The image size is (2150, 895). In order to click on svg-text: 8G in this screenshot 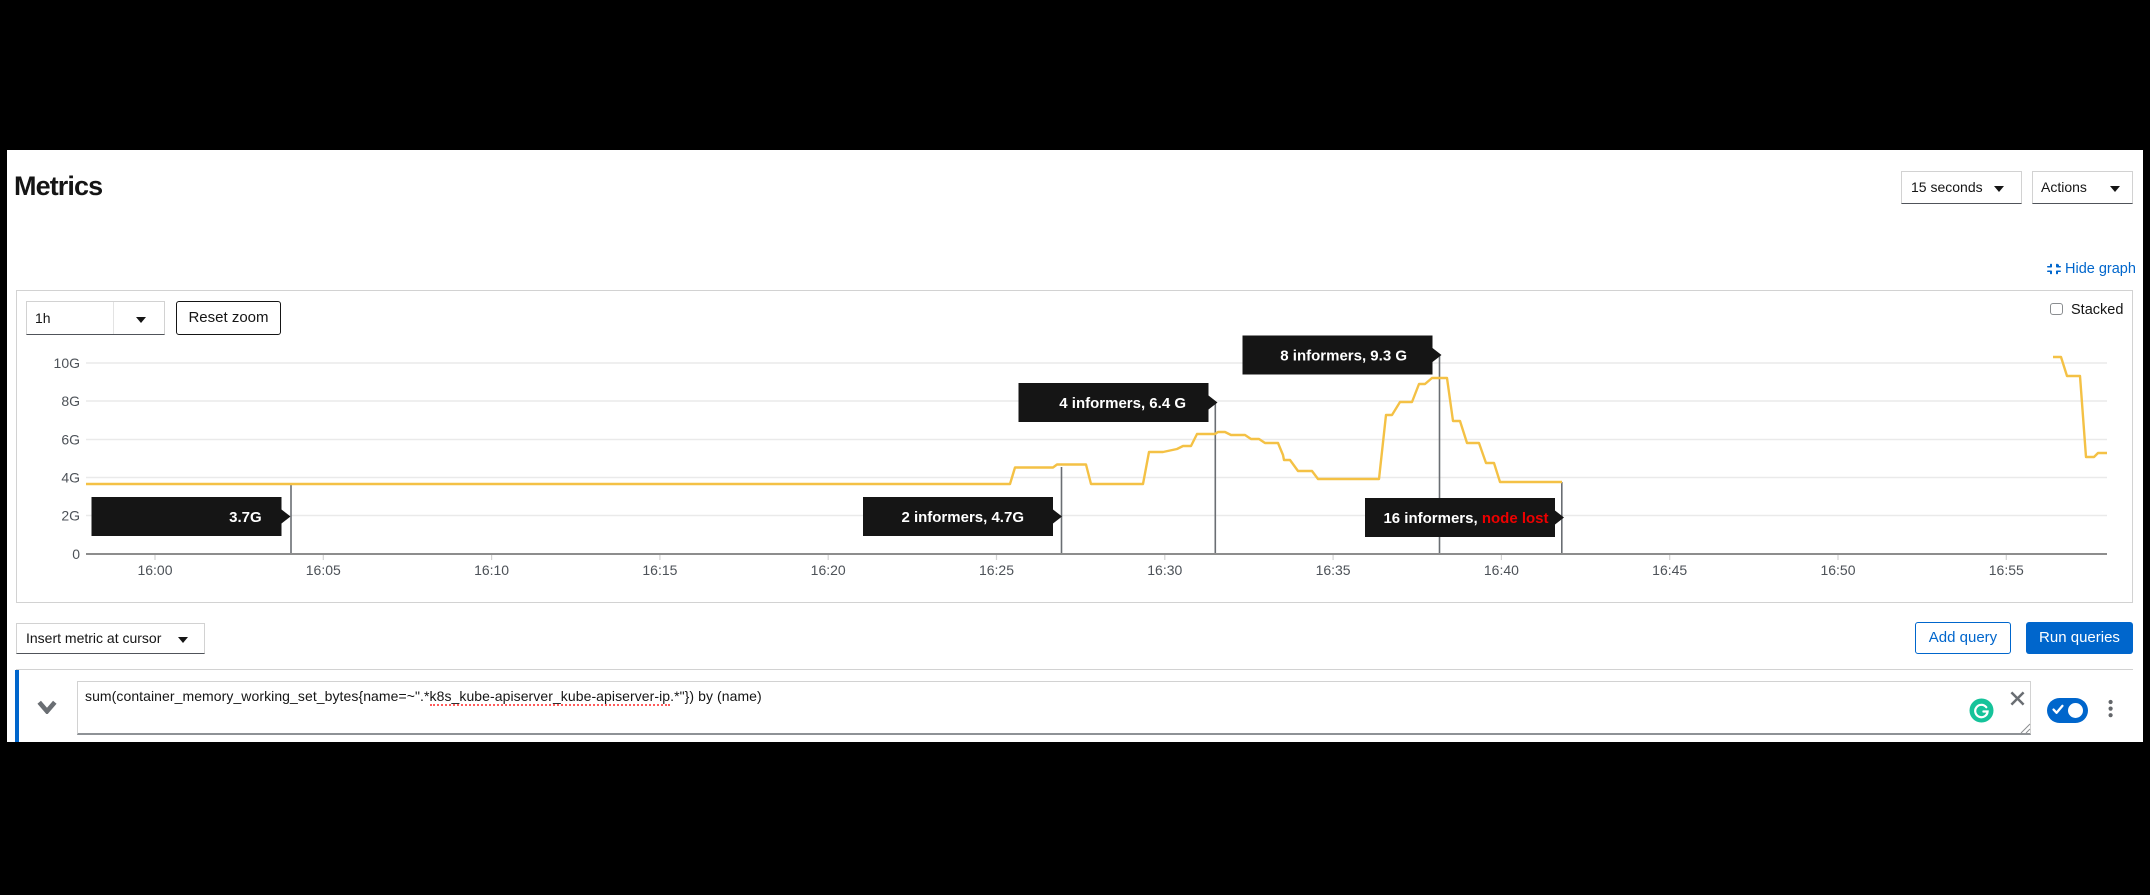, I will do `click(70, 401)`.